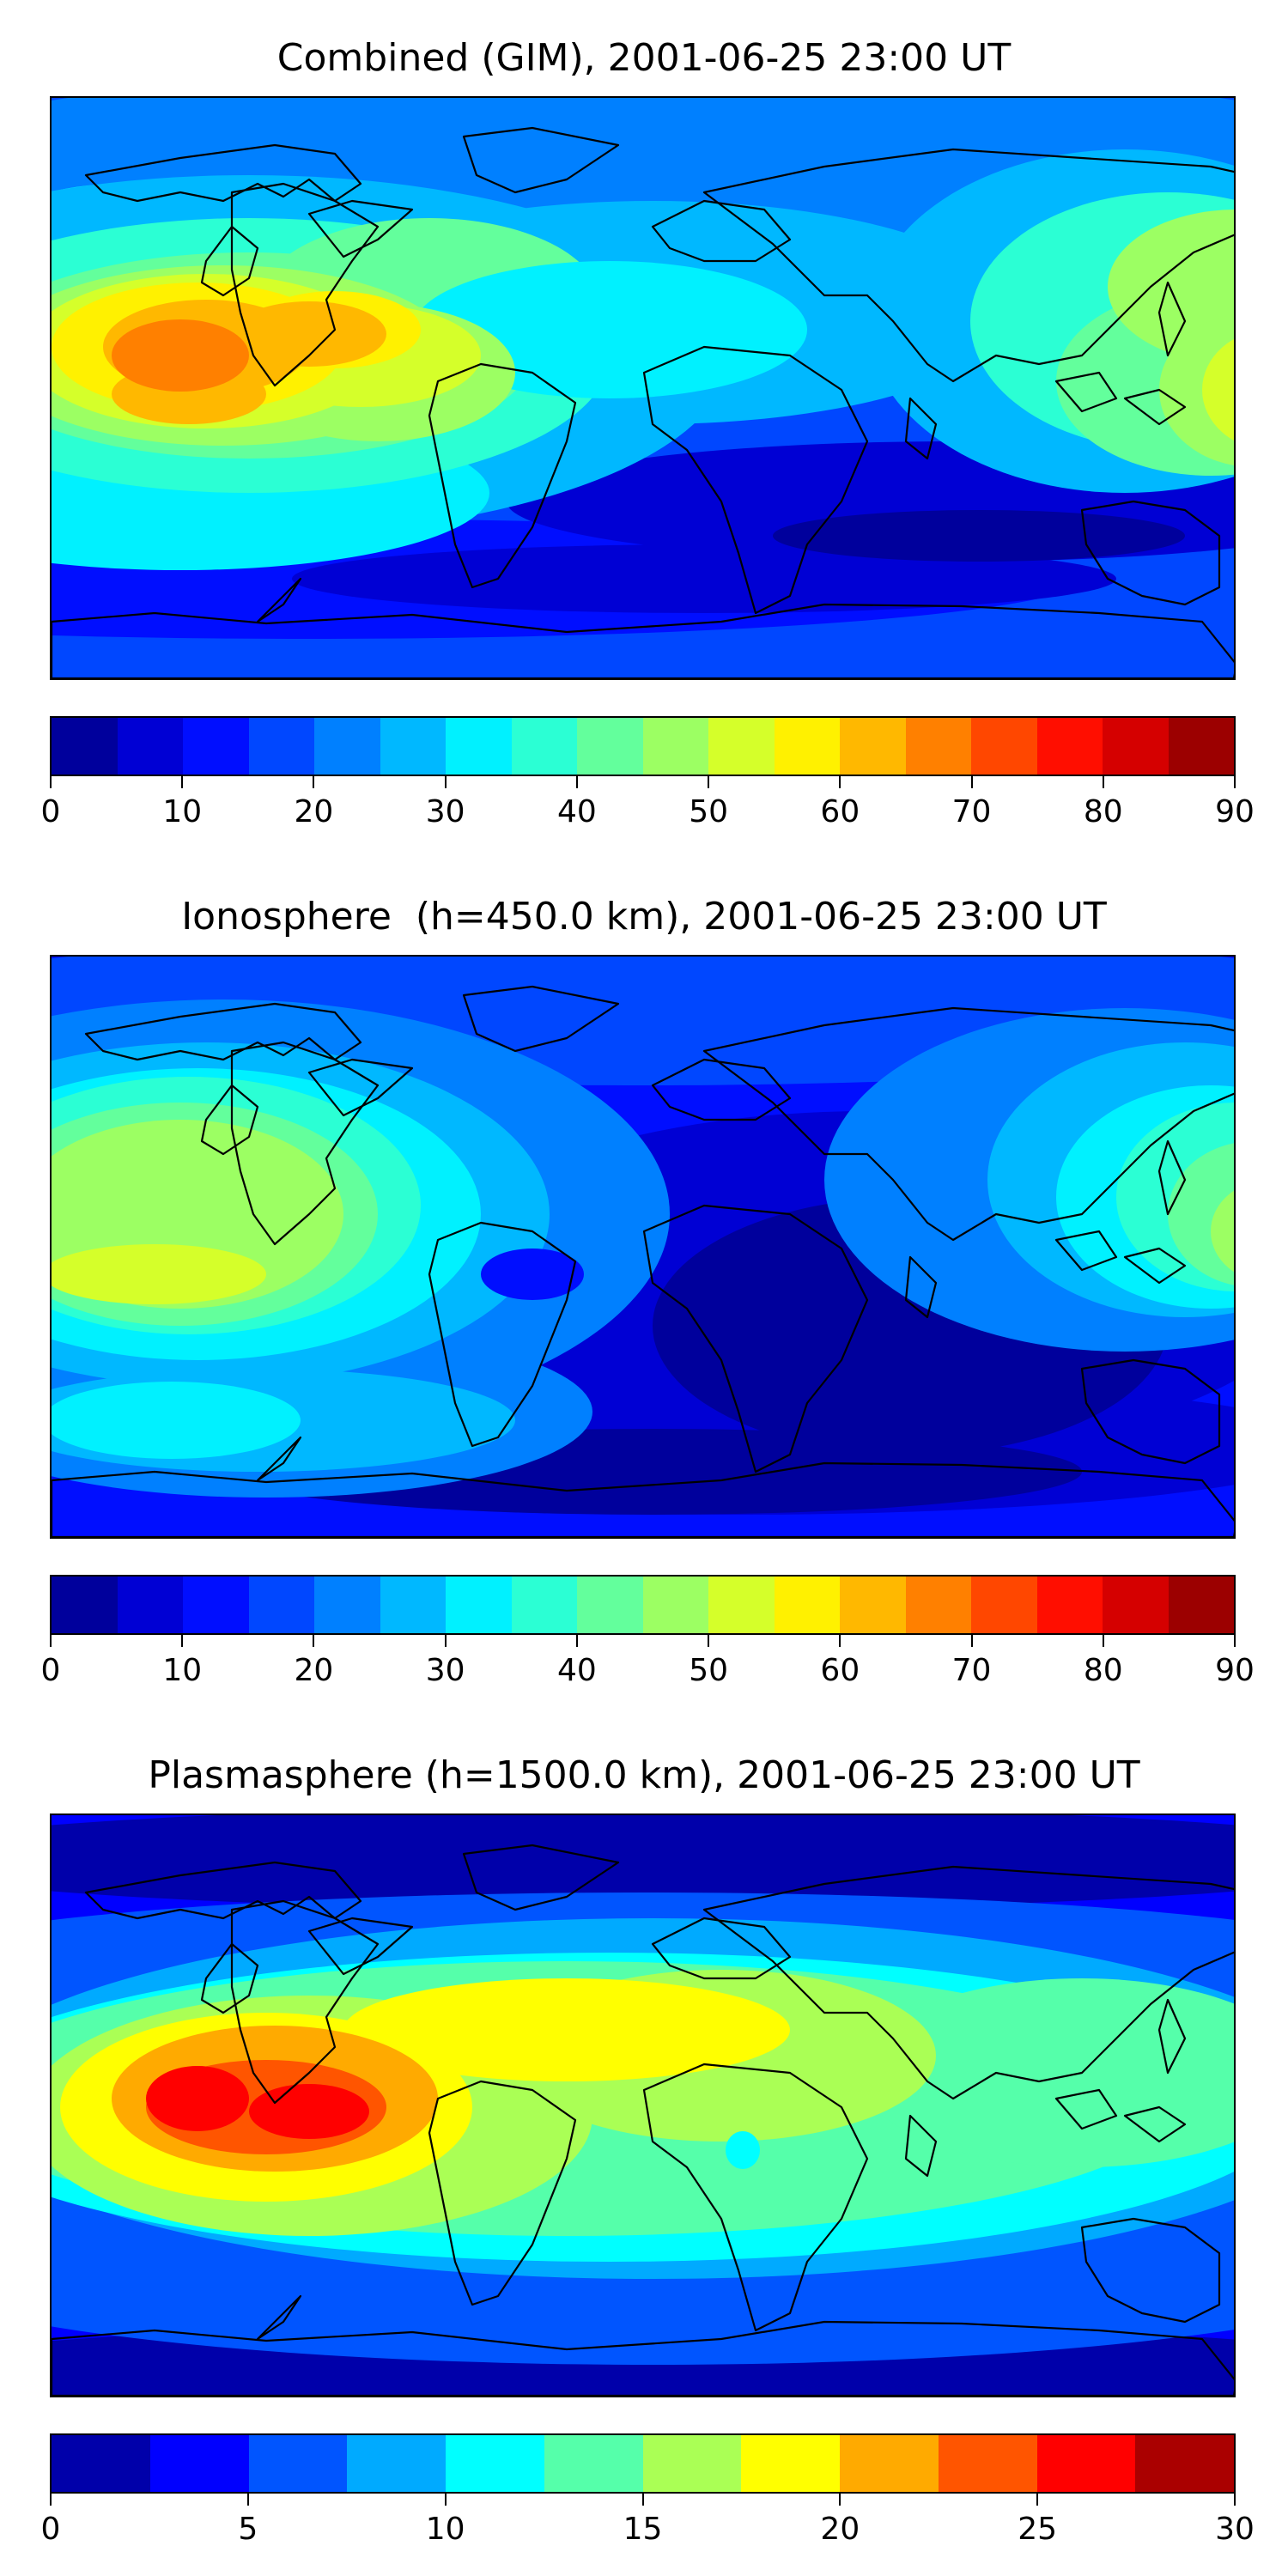 The height and width of the screenshot is (2576, 1288). What do you see at coordinates (1038, 2529) in the screenshot?
I see `colorbar-tick-label: 25` at bounding box center [1038, 2529].